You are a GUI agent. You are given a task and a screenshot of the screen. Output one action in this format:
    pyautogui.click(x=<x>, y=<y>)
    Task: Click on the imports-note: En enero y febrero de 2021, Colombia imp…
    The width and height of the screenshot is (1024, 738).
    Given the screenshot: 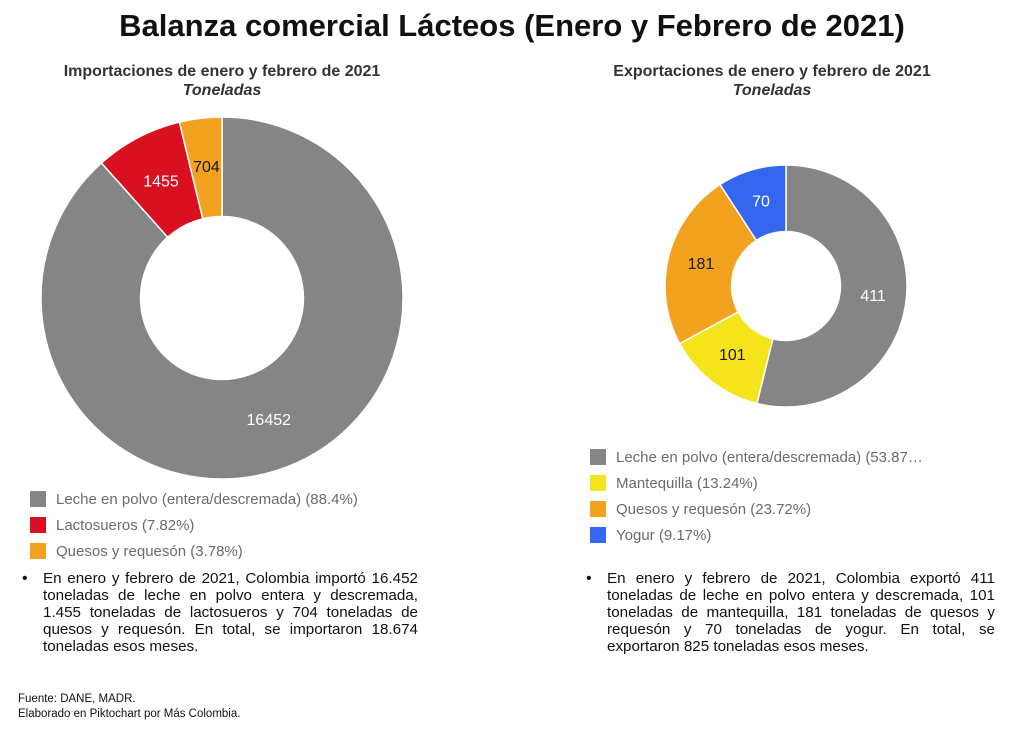 What is the action you would take?
    pyautogui.click(x=230, y=612)
    